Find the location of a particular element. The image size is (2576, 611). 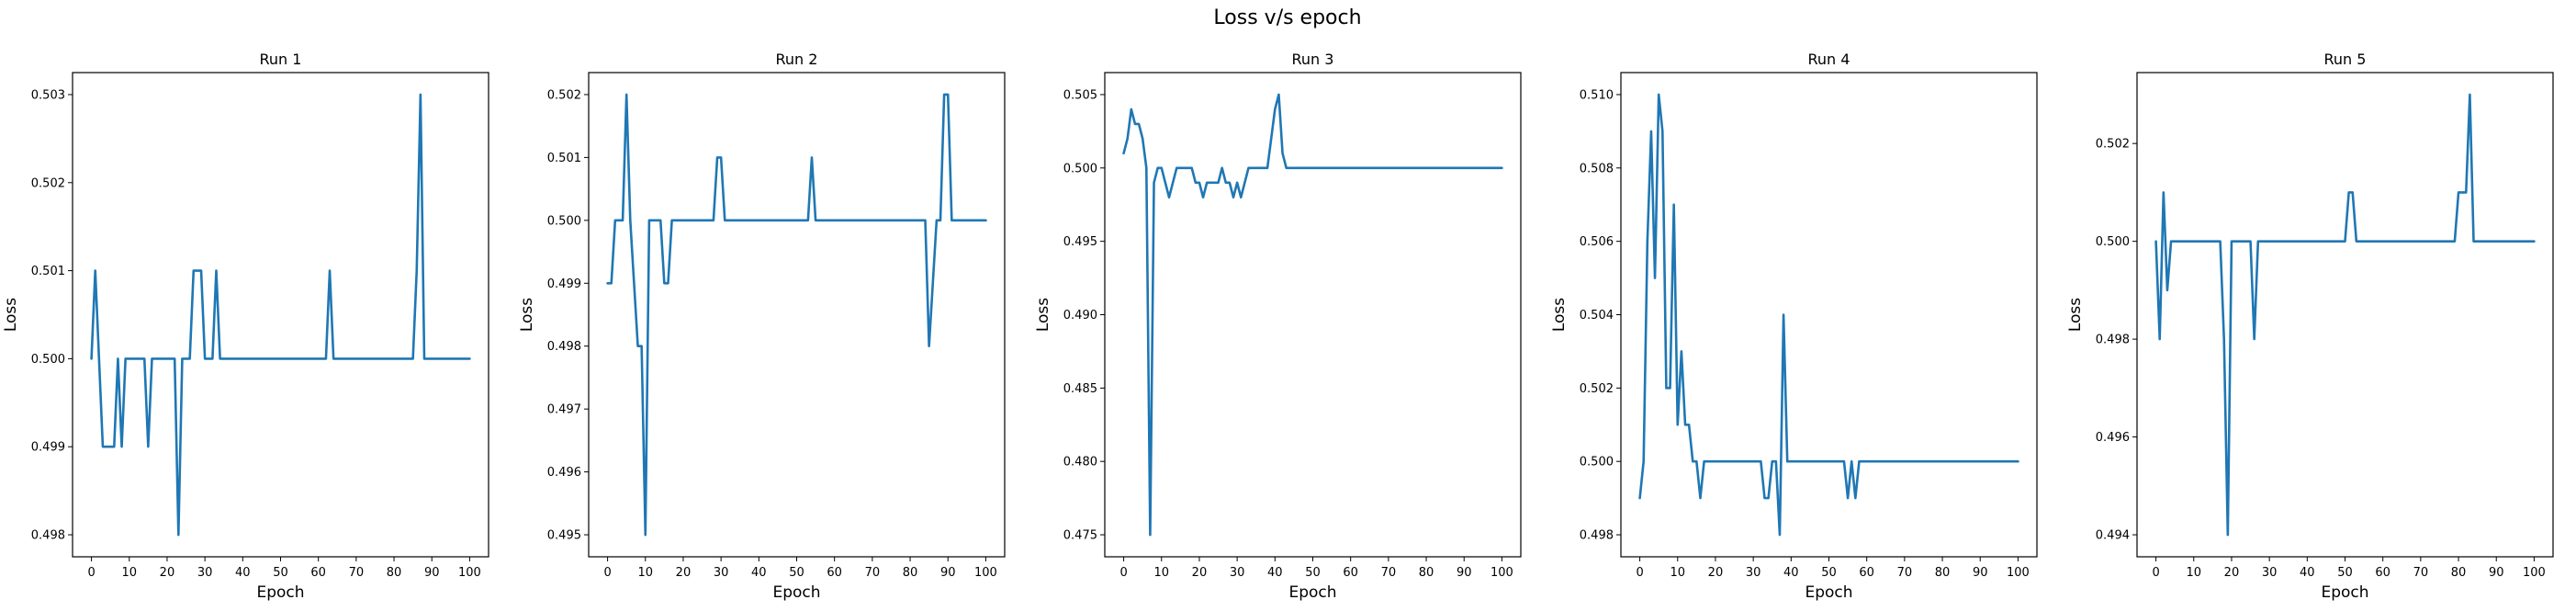

y-tick-label: 0.480 is located at coordinates (1080, 463).